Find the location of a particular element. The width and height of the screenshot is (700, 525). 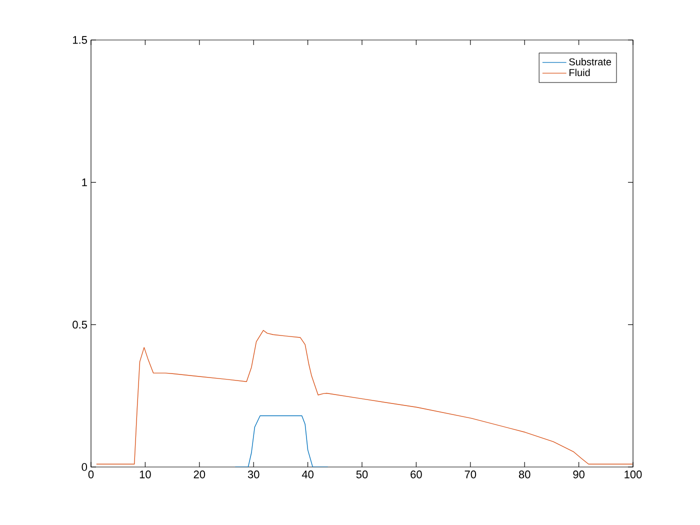

x-tick-label: 0 is located at coordinates (91, 474).